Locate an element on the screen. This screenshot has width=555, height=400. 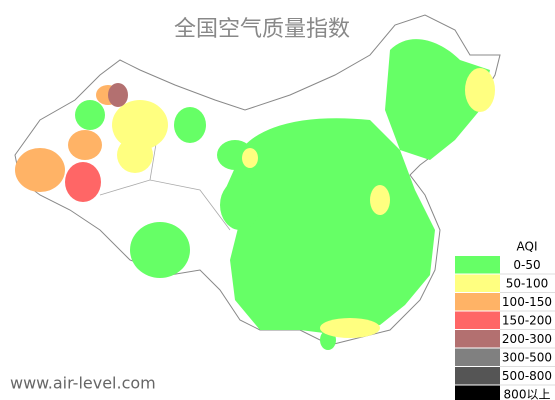
watermark: www.air-level.com is located at coordinates (83, 383).